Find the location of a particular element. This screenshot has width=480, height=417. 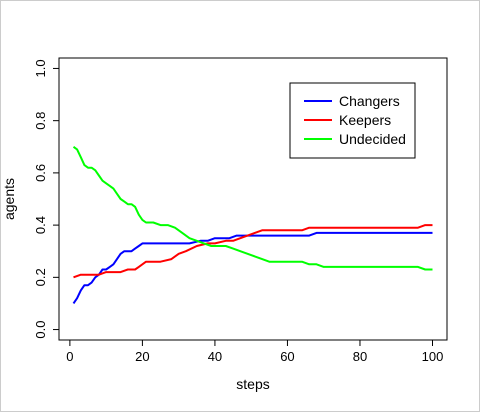

y-tick-label: 1.0 is located at coordinates (40, 68).